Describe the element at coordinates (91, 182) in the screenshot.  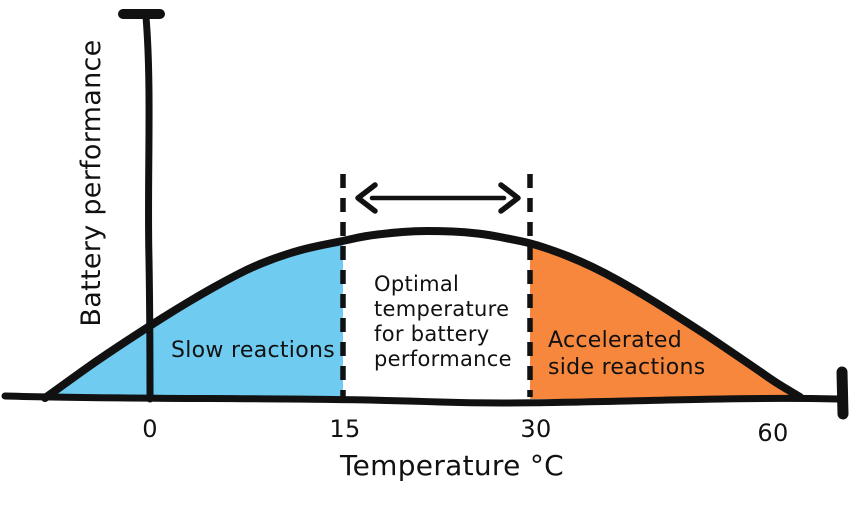
I see `y-axis-title: Battery performance` at that location.